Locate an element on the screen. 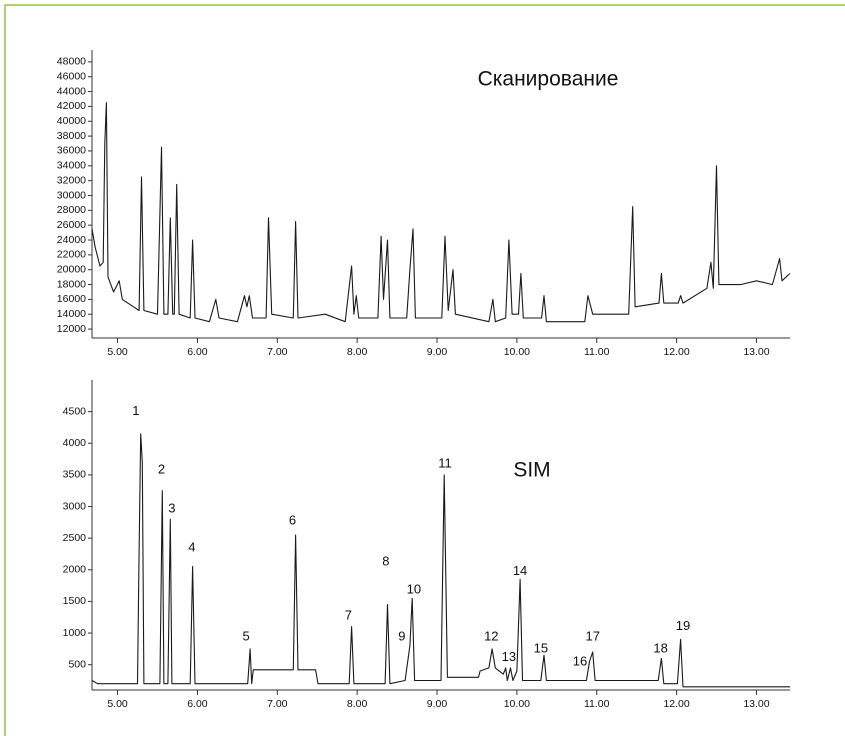 Image resolution: width=845 pixels, height=736 pixels. y-tick-label: 30000 is located at coordinates (71, 195).